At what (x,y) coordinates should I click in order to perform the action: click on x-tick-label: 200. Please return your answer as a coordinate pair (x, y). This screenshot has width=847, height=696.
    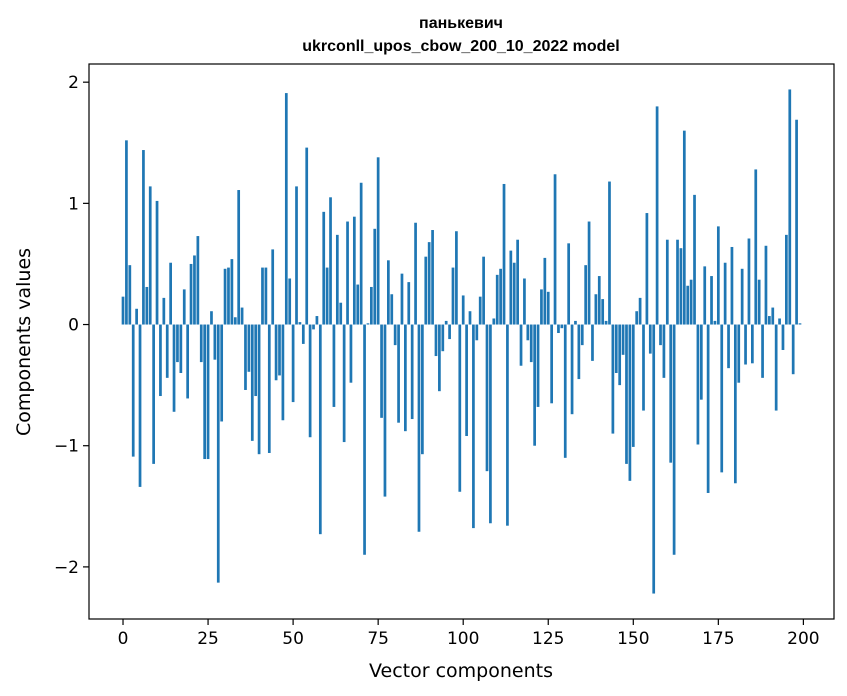
    Looking at the image, I should click on (803, 639).